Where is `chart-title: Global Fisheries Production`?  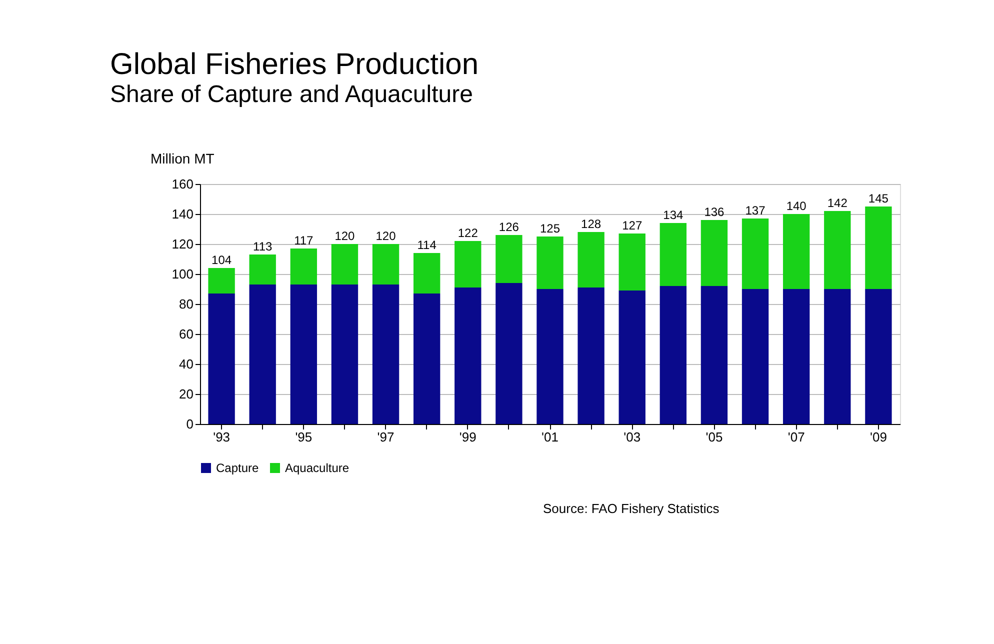
chart-title: Global Fisheries Production is located at coordinates (294, 64).